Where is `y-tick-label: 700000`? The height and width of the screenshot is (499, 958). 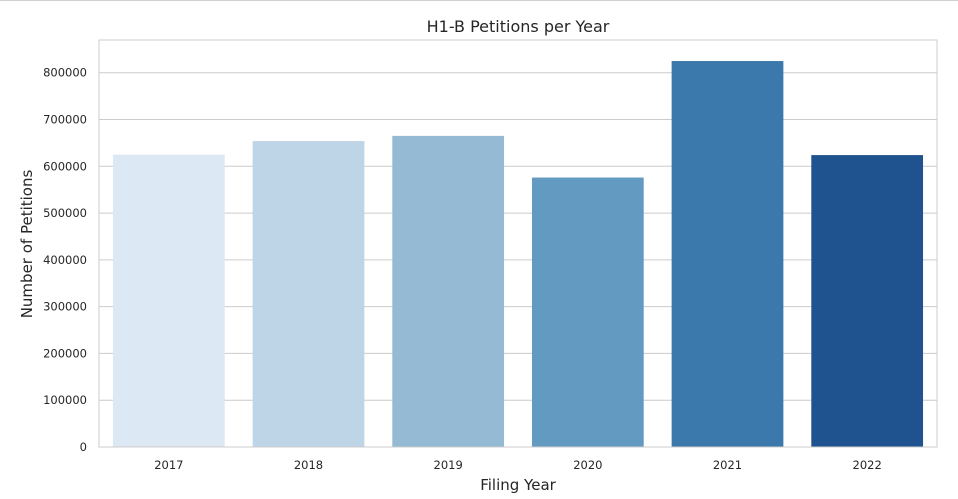 y-tick-label: 700000 is located at coordinates (65, 120).